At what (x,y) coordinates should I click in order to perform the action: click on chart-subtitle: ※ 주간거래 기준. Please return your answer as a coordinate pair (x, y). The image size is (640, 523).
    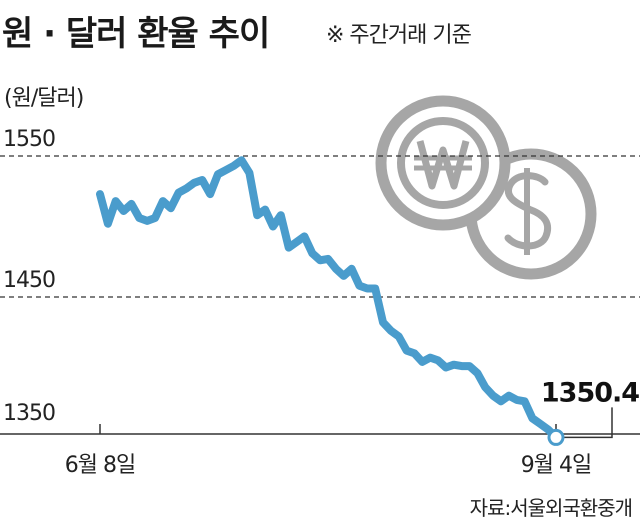
    Looking at the image, I should click on (399, 35).